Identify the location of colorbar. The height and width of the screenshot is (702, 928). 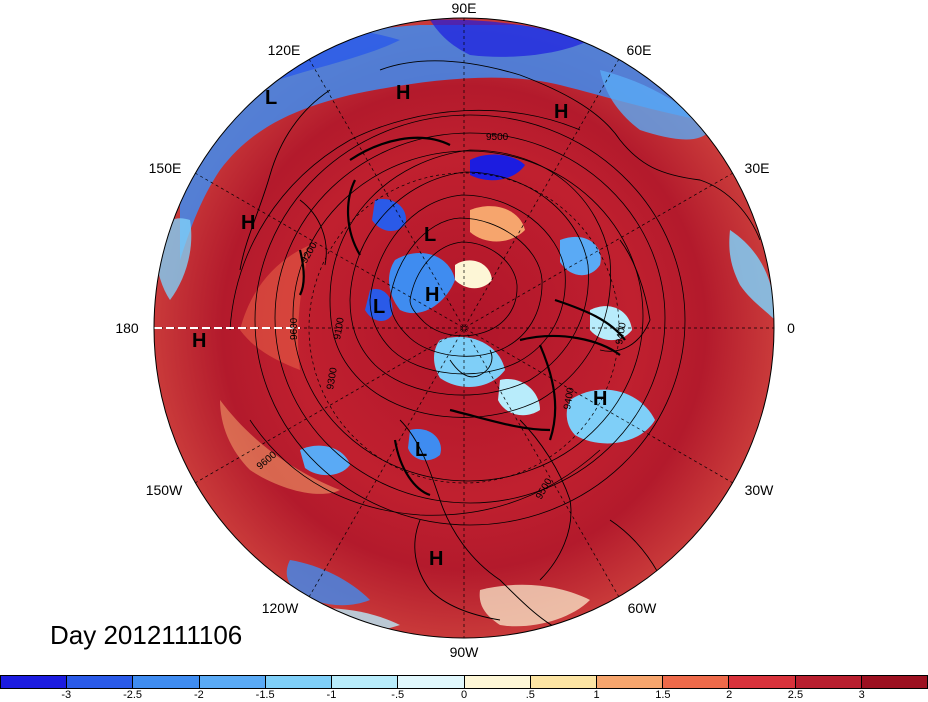
(464, 682).